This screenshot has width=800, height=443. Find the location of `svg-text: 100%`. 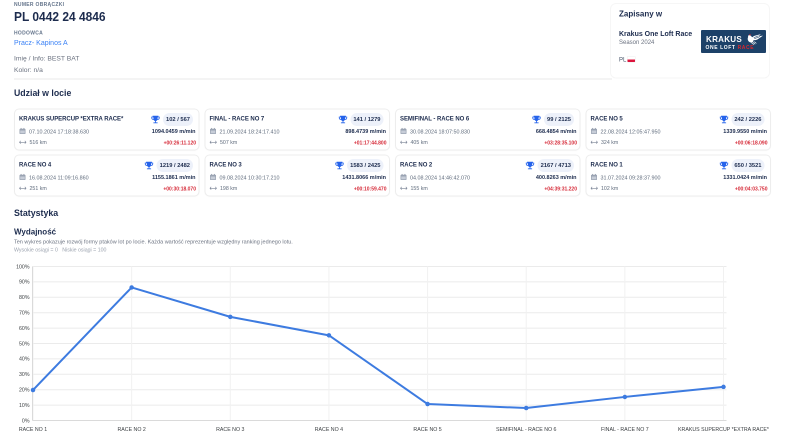

svg-text: 100% is located at coordinates (23, 267).